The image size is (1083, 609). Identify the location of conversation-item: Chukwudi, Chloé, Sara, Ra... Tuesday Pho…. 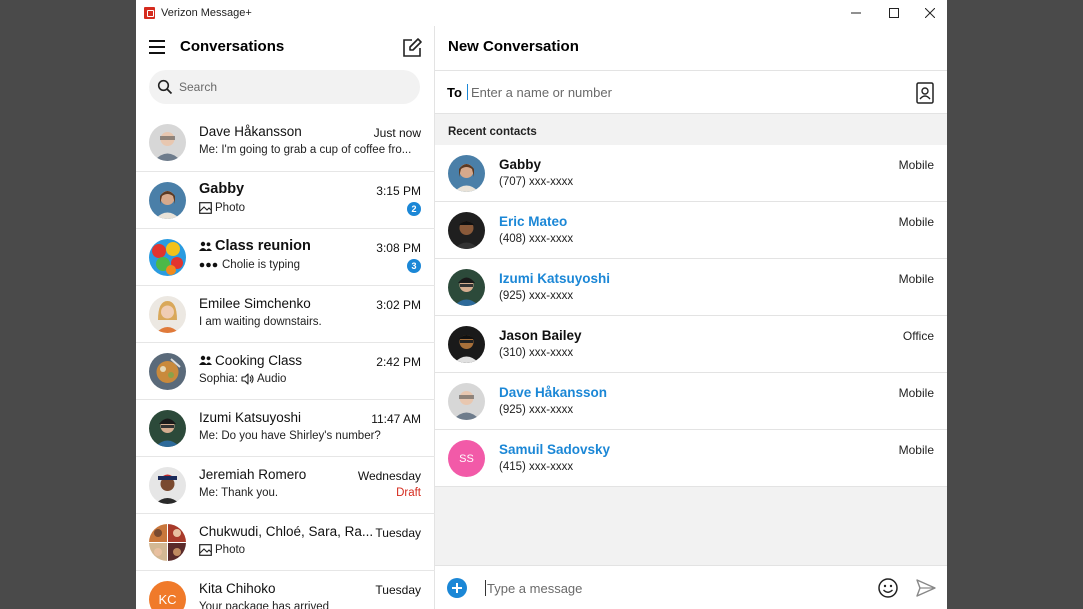
(285, 541).